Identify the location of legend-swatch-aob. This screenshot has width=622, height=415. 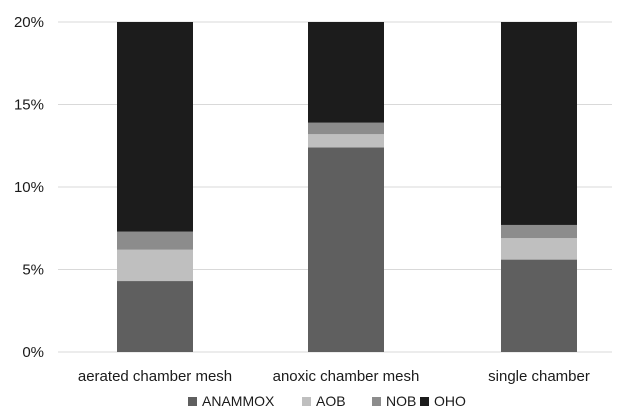
(306, 401).